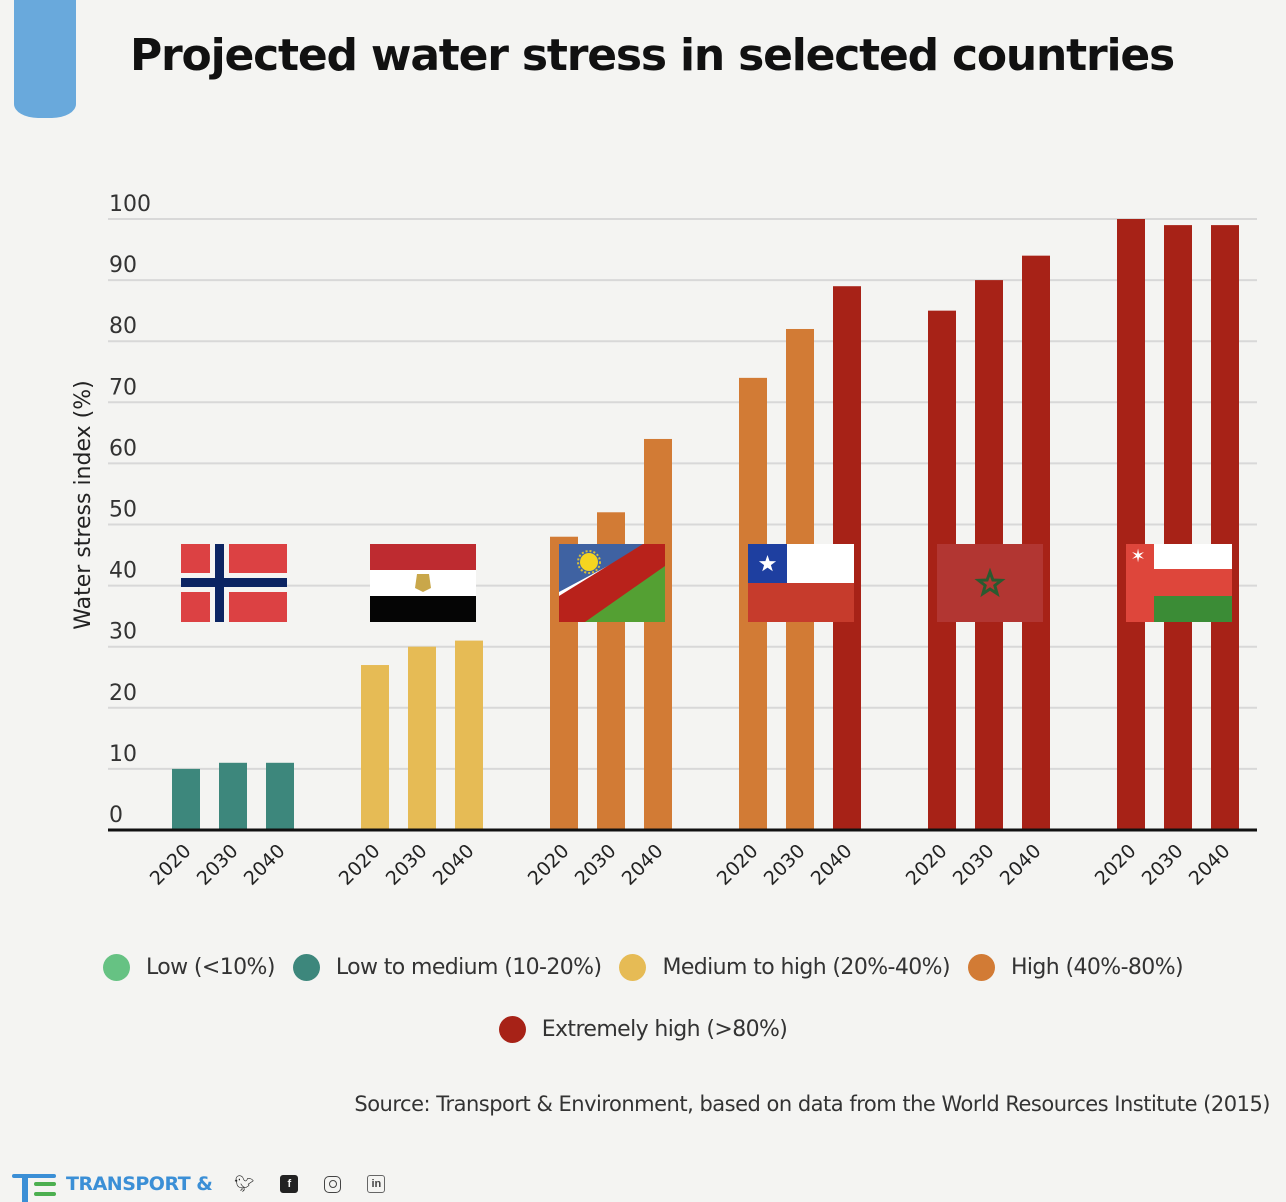  Describe the element at coordinates (123, 510) in the screenshot. I see `y-tick-label-50: 50` at that location.